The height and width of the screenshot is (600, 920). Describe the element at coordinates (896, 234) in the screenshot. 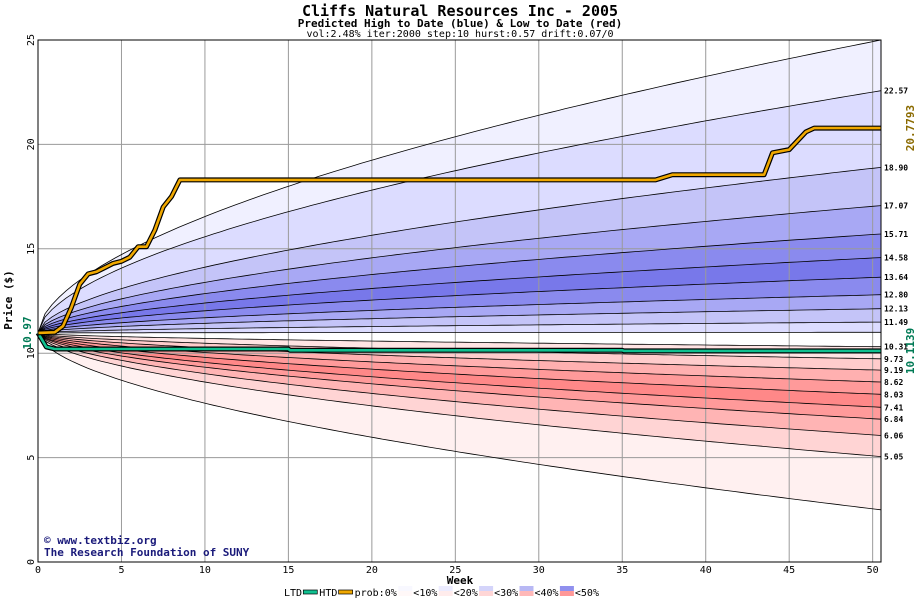

I see `band-end-label: 15.71` at that location.